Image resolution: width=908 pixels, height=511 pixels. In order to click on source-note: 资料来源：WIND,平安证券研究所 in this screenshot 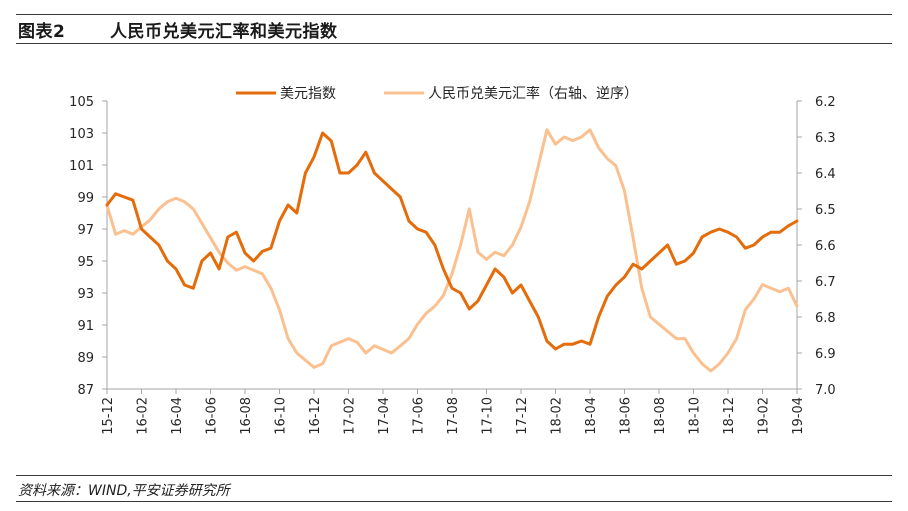, I will do `click(124, 491)`.